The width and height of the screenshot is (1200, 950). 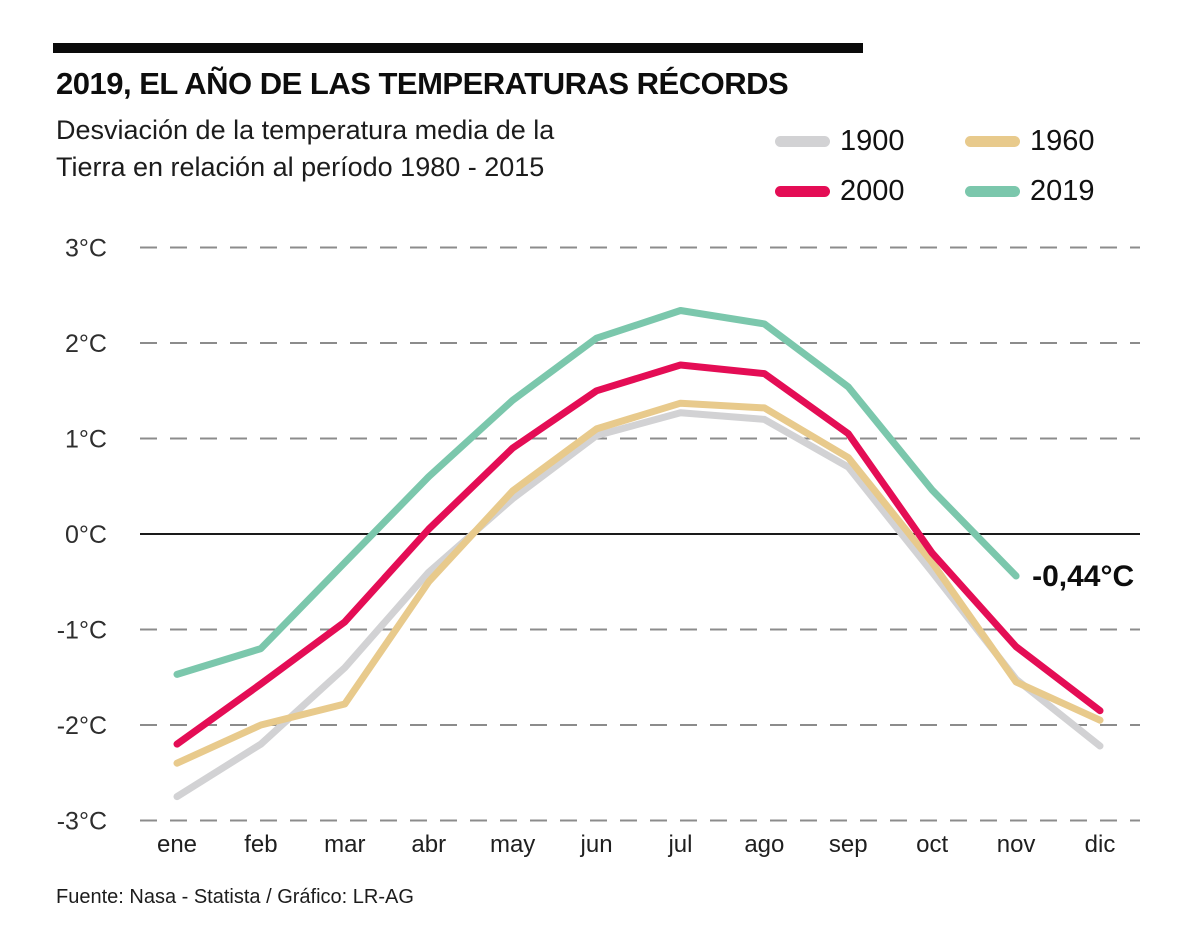 I want to click on y-axis-tick-label: -1°C, so click(x=82, y=631).